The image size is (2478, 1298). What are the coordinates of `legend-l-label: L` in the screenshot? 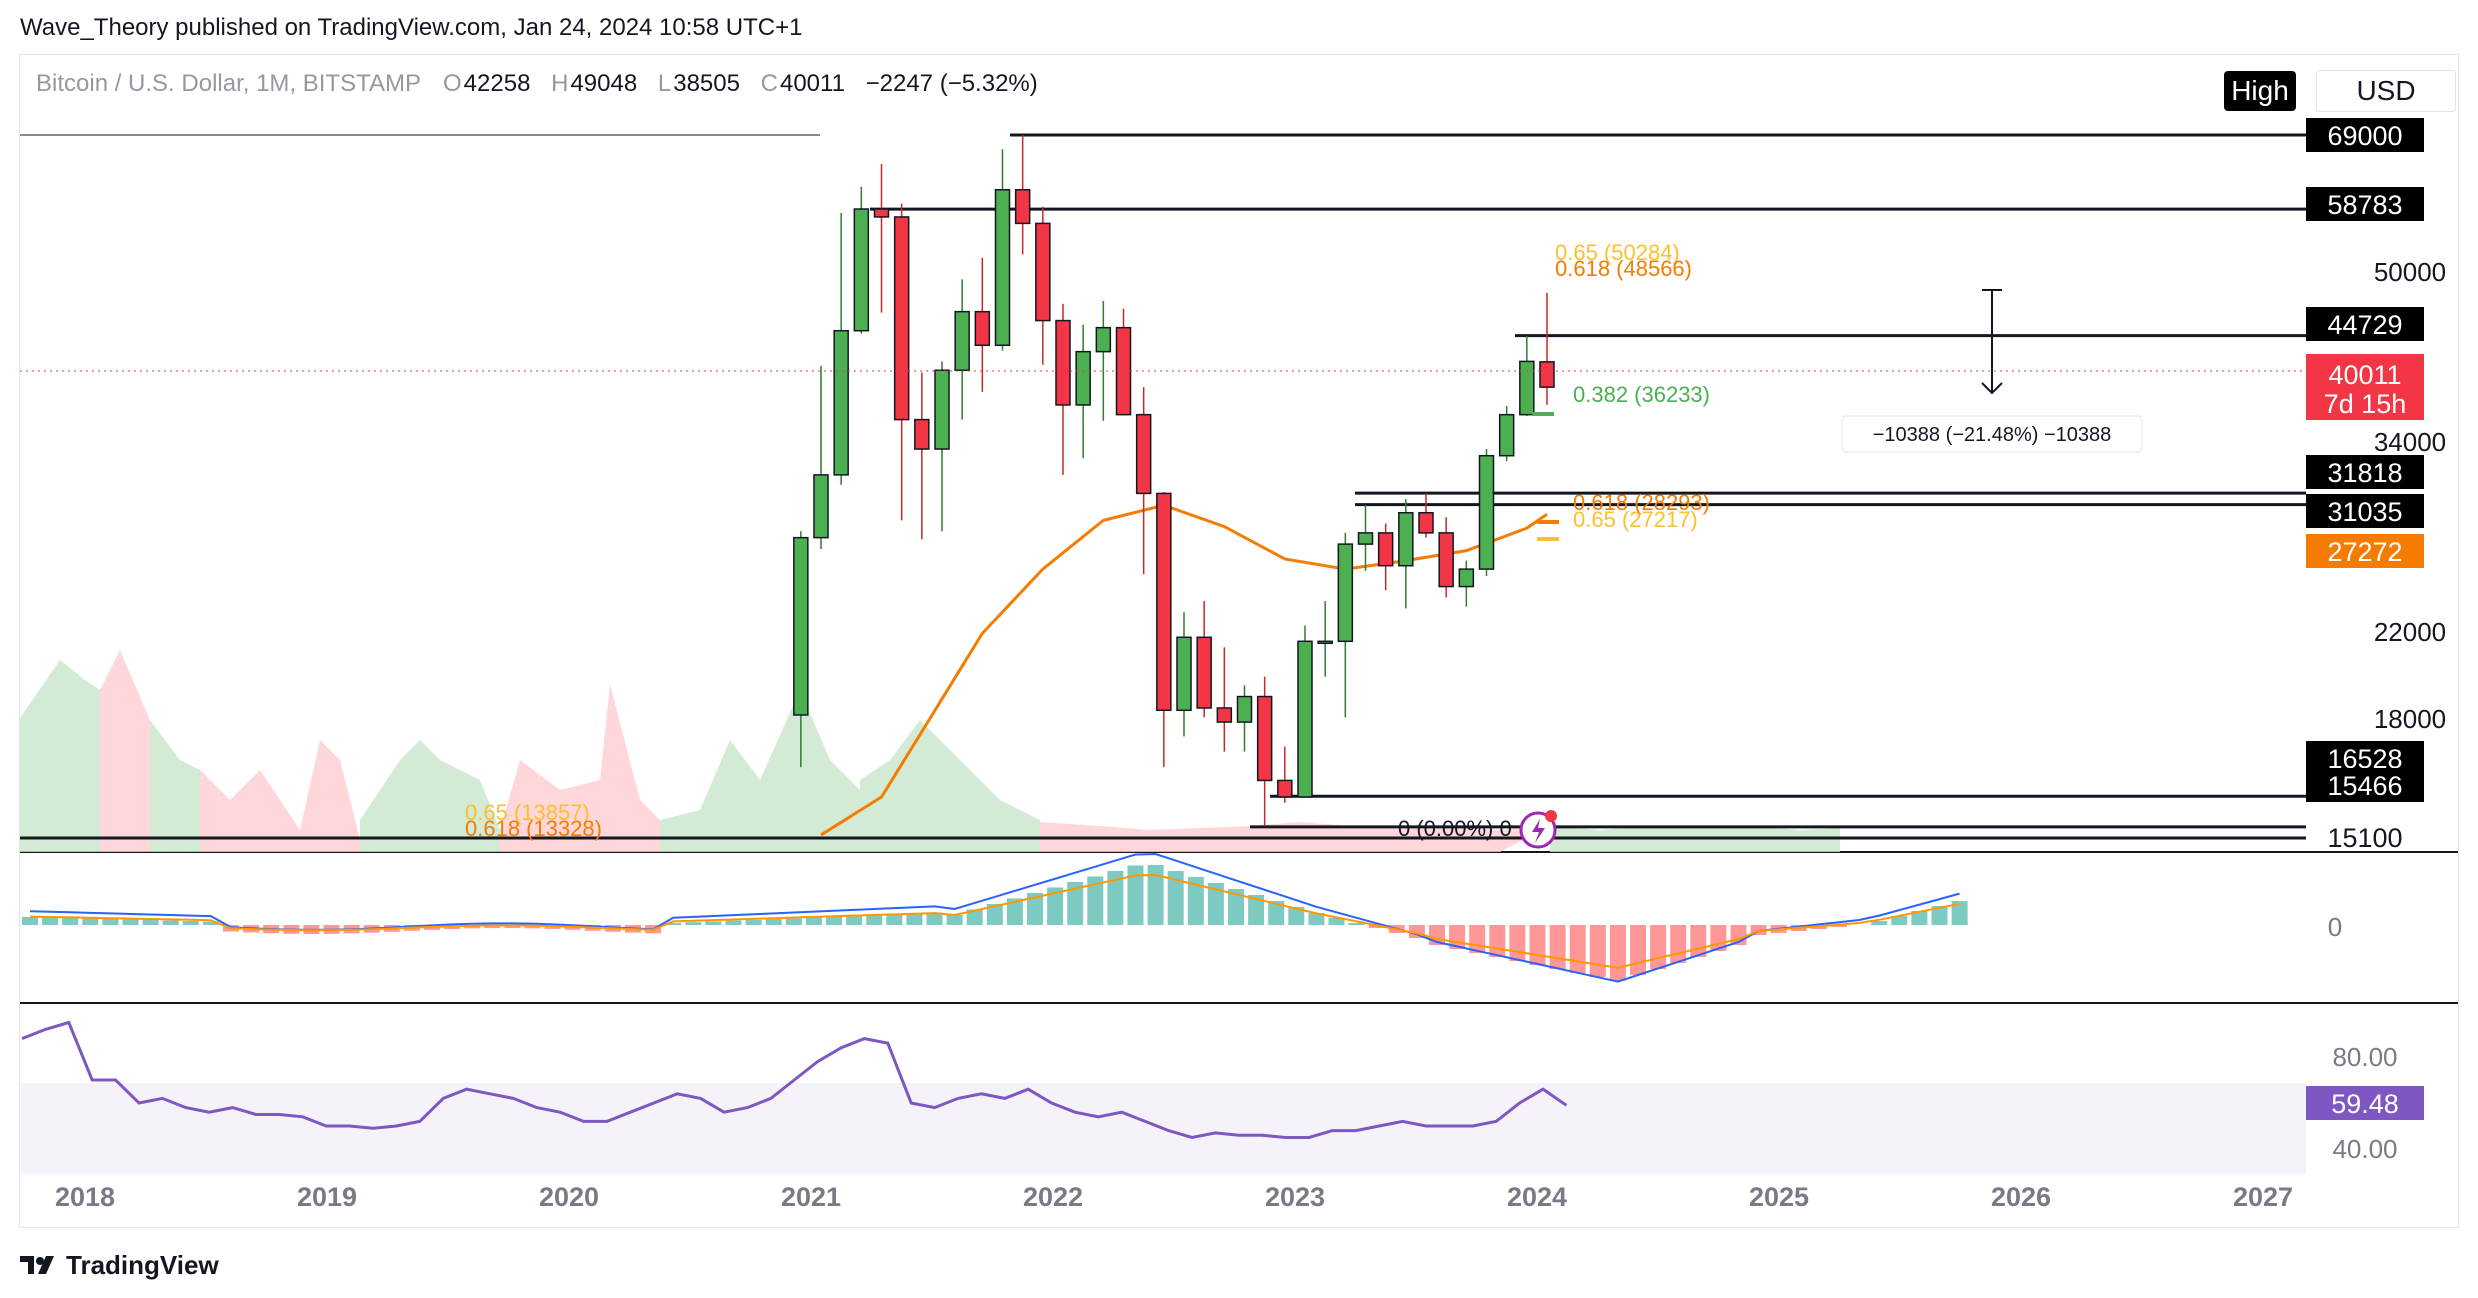 It's located at (664, 83).